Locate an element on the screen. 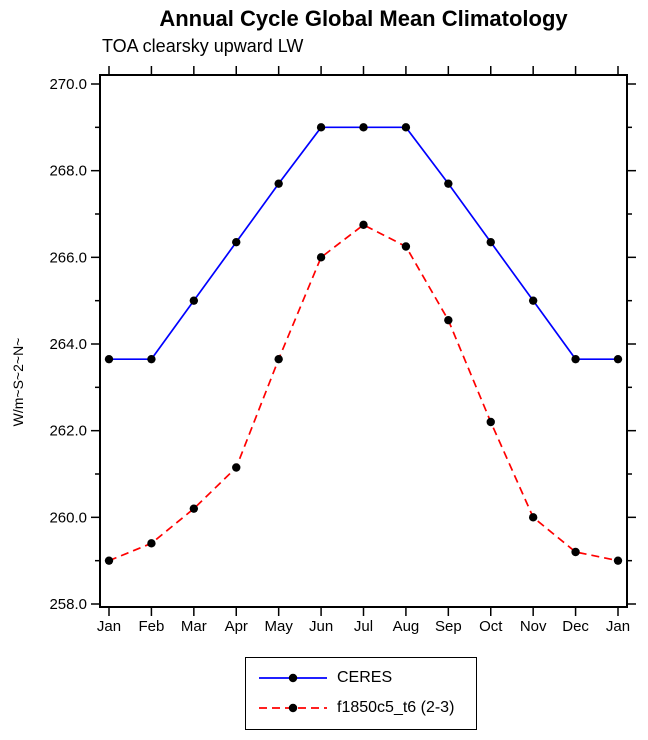 This screenshot has height=740, width=648. y-tick-label: 262.0 is located at coordinates (68, 431).